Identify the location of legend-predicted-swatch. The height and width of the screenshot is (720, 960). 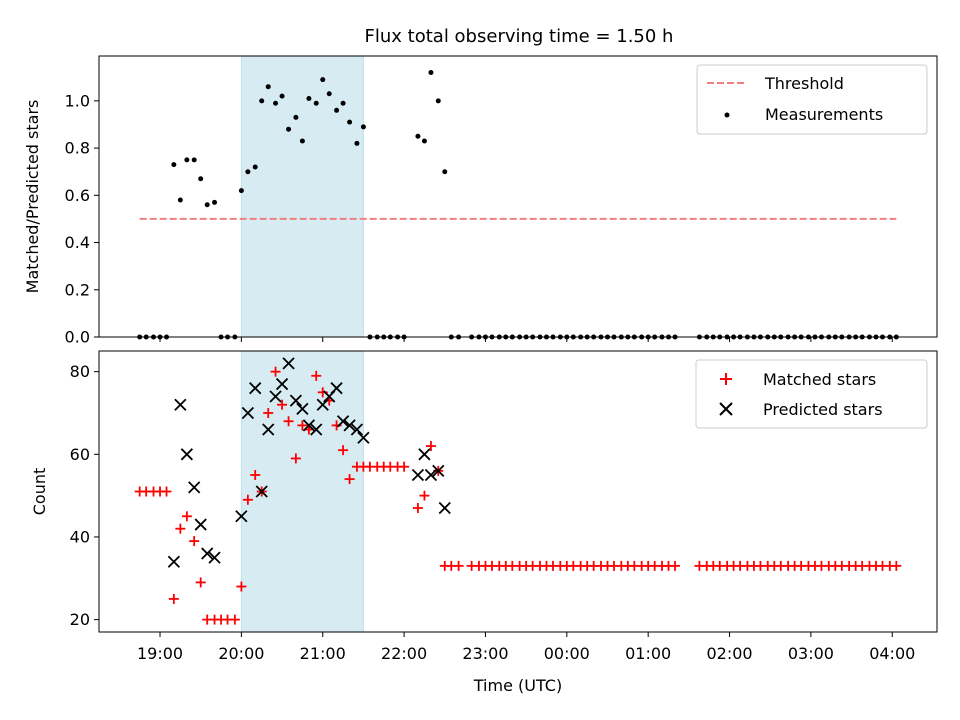
(726, 409).